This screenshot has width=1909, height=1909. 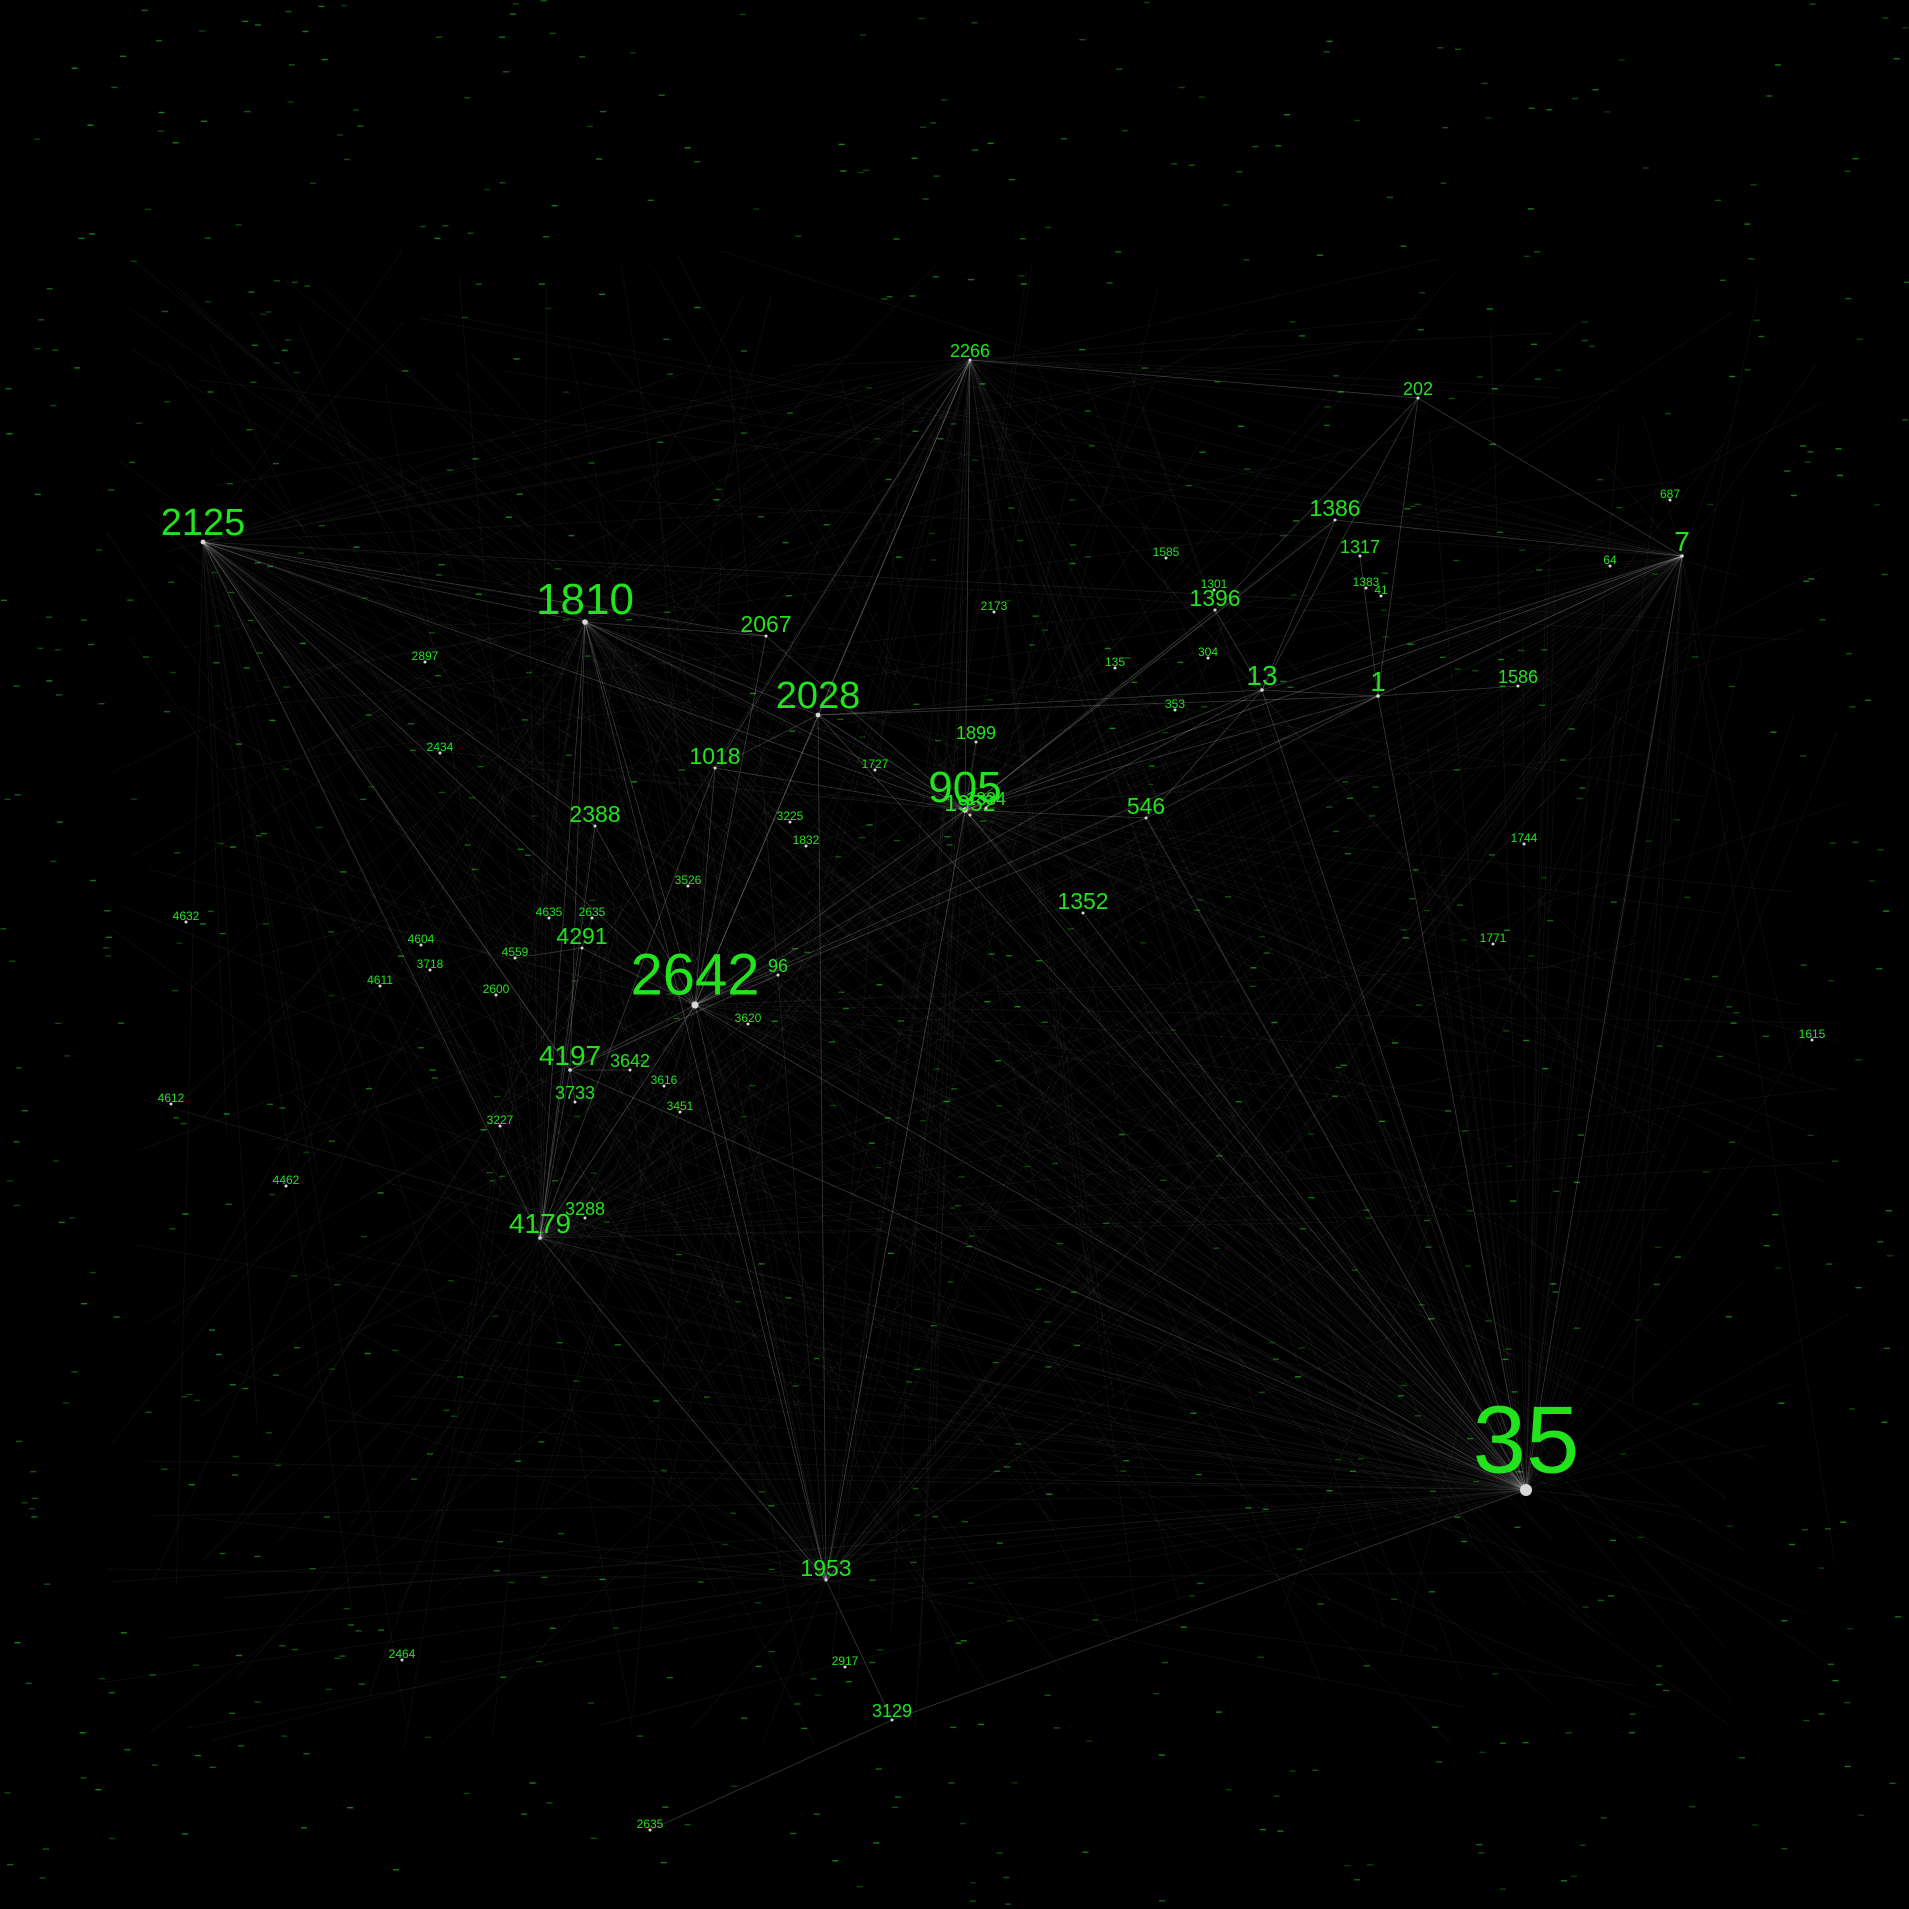 What do you see at coordinates (1518, 677) in the screenshot?
I see `graph-node: 1586` at bounding box center [1518, 677].